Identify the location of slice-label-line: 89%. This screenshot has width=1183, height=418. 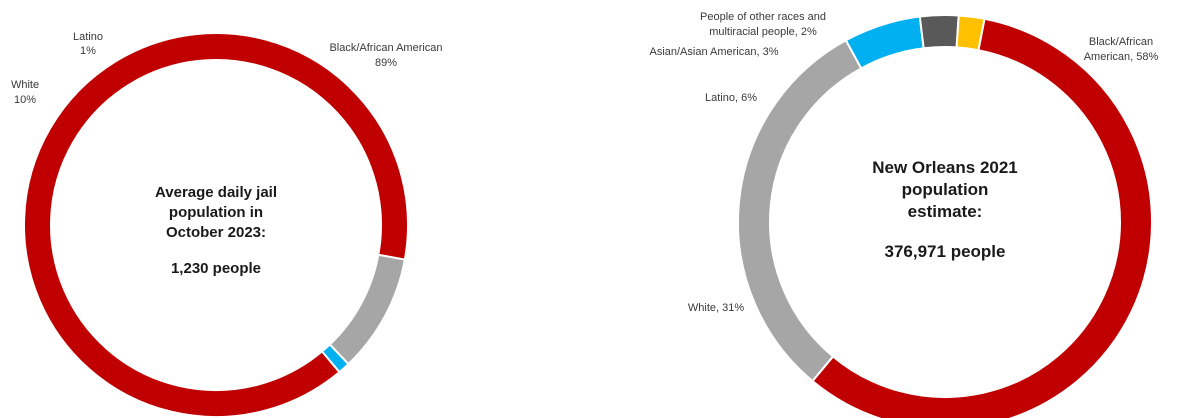
(386, 63).